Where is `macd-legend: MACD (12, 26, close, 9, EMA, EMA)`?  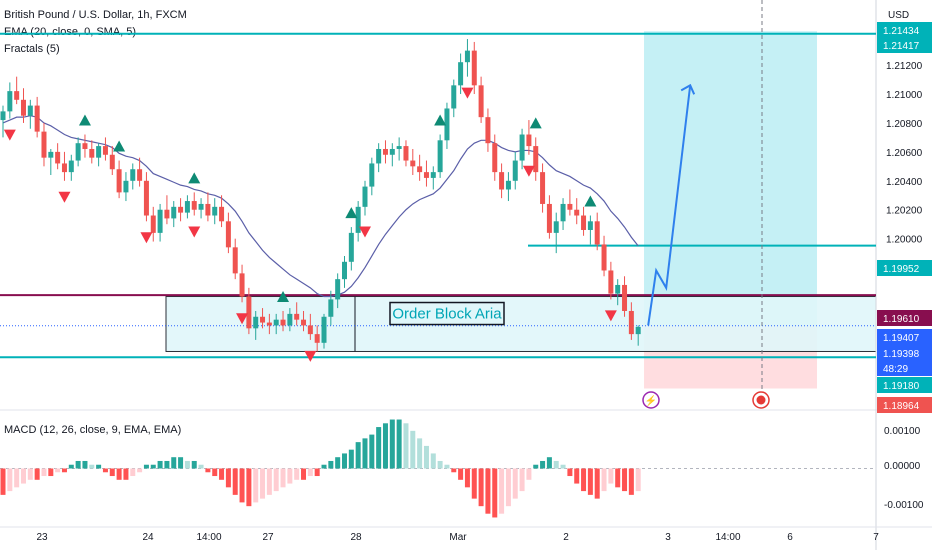 macd-legend: MACD (12, 26, close, 9, EMA, EMA) is located at coordinates (93, 430).